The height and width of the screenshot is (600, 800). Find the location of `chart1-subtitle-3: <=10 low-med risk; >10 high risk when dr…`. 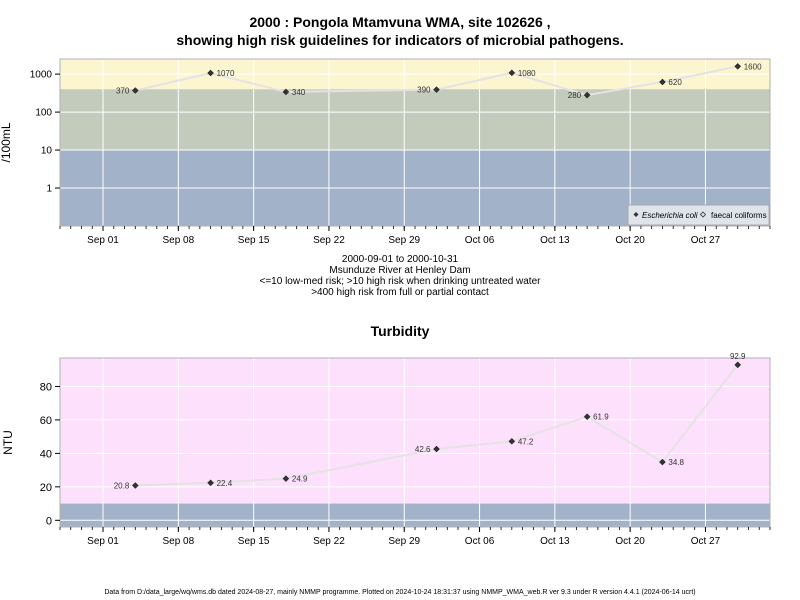

chart1-subtitle-3: <=10 low-med risk; >10 high risk when dr… is located at coordinates (400, 281).